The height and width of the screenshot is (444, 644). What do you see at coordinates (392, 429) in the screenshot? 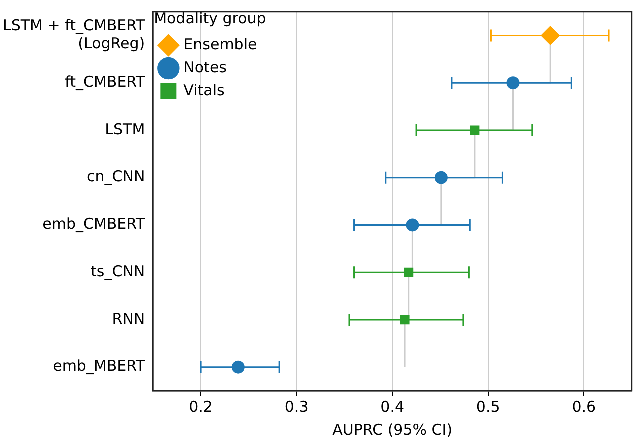
I see `x-axis-title: AUPRC (95% CI)` at bounding box center [392, 429].